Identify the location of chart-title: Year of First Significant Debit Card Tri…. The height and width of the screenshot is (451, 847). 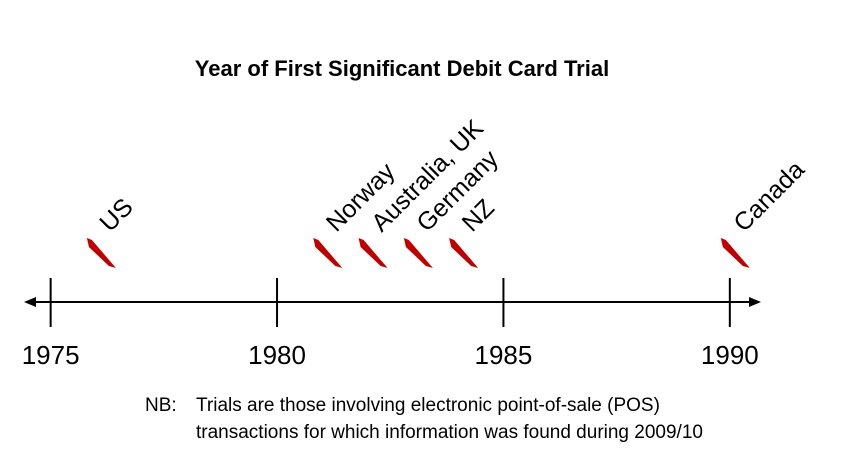
(402, 68).